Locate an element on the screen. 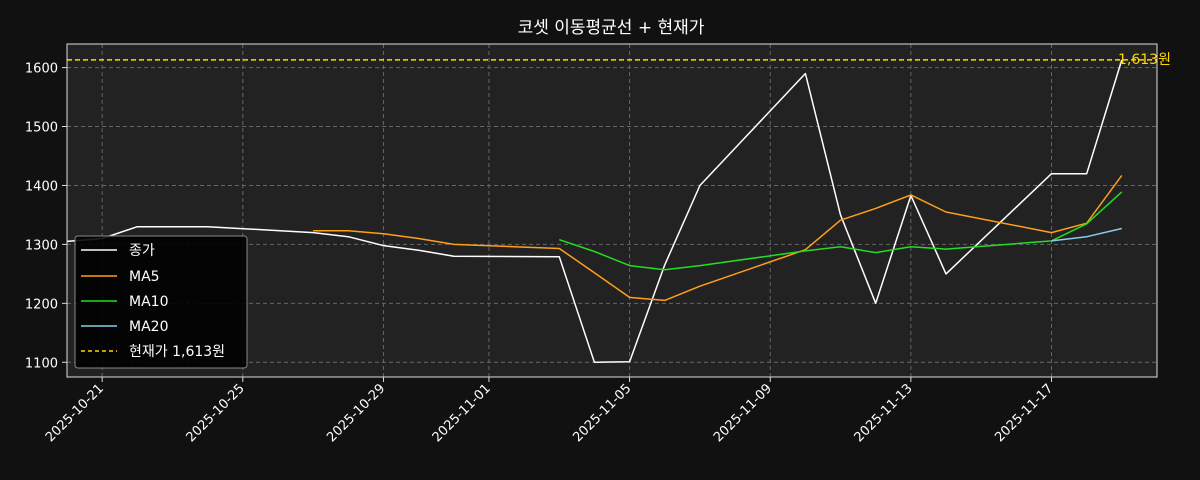 The image size is (1200, 480). y-tick-label: 1300 is located at coordinates (41, 245).